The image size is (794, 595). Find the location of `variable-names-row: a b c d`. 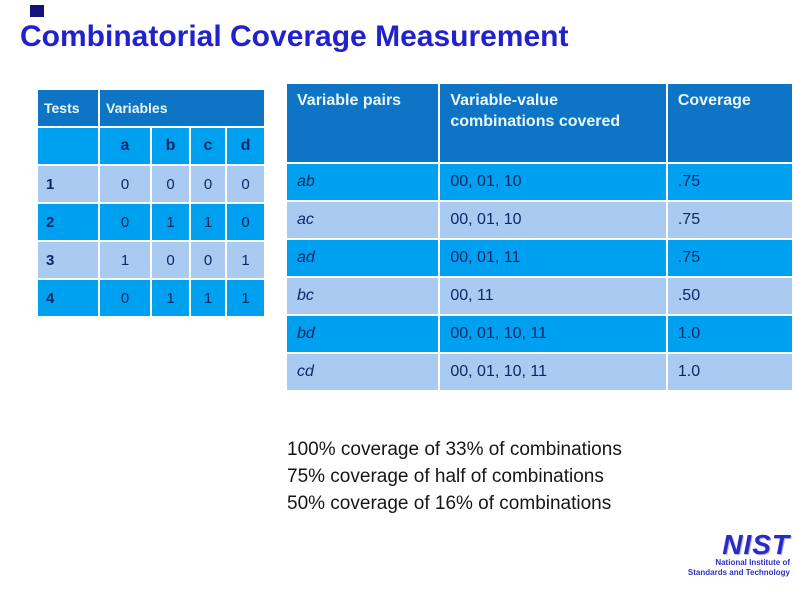

variable-names-row: a b c d is located at coordinates (151, 146).